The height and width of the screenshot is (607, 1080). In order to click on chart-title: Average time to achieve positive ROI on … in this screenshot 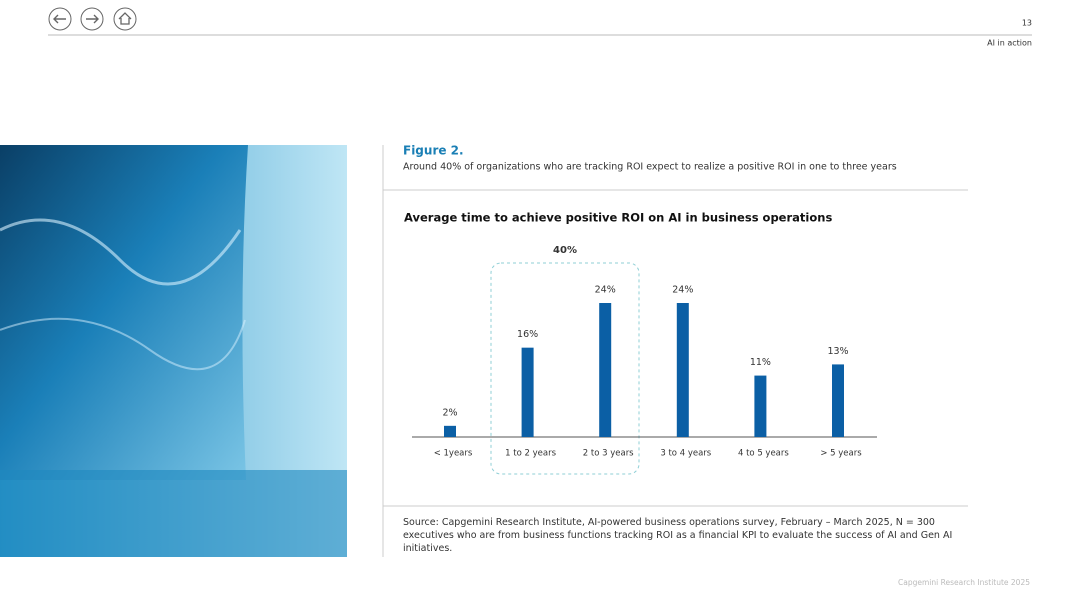, I will do `click(618, 218)`.